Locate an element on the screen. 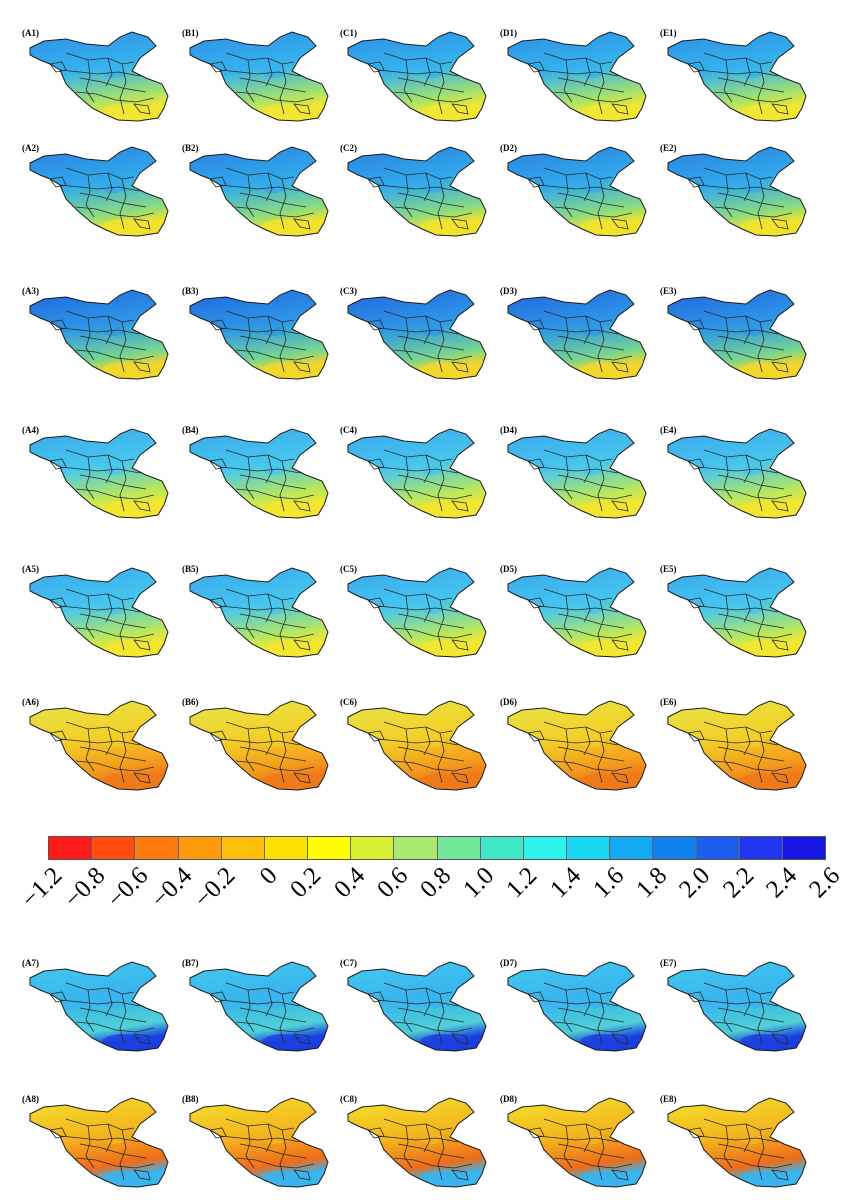 The image size is (843, 1200). panel-label: (C3) is located at coordinates (348, 291).